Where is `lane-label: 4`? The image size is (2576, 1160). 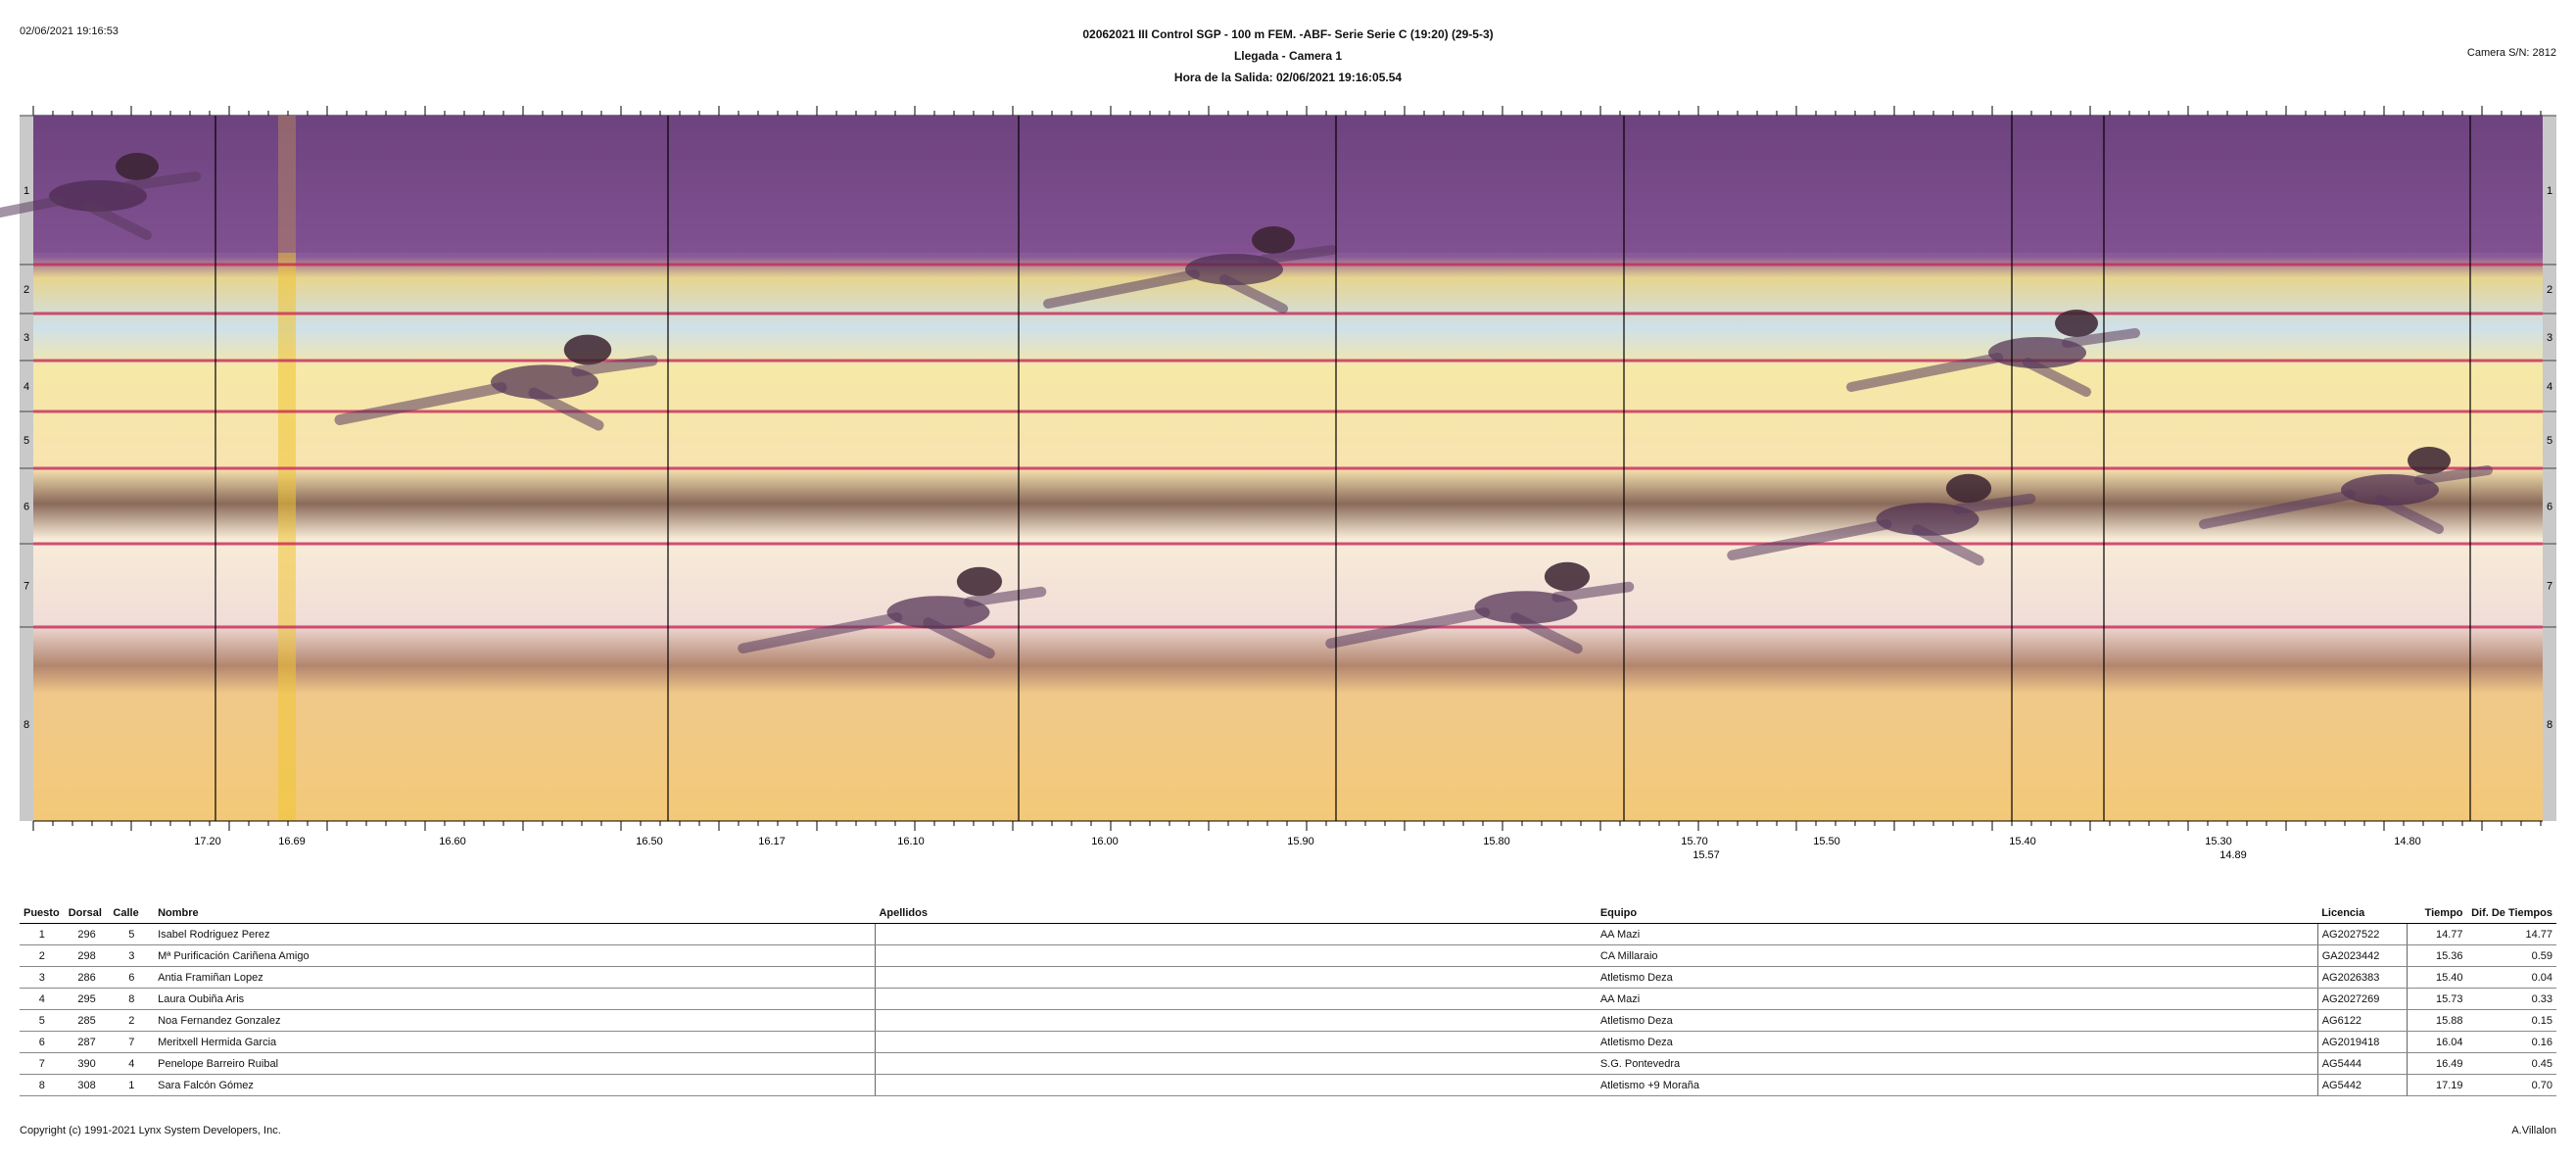 lane-label: 4 is located at coordinates (27, 387).